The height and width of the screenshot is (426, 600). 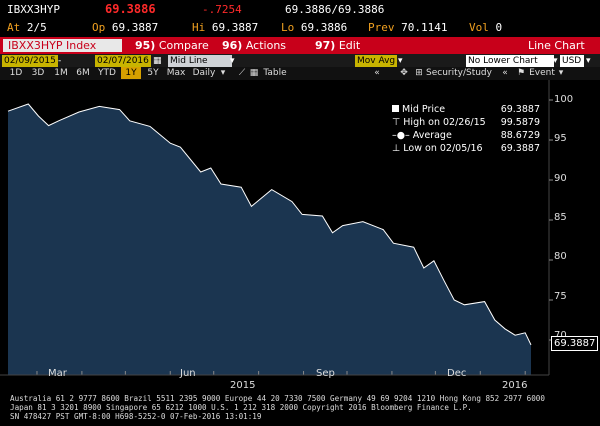 What do you see at coordinates (376, 61) in the screenshot?
I see `upper-study-select: Mov Avg` at bounding box center [376, 61].